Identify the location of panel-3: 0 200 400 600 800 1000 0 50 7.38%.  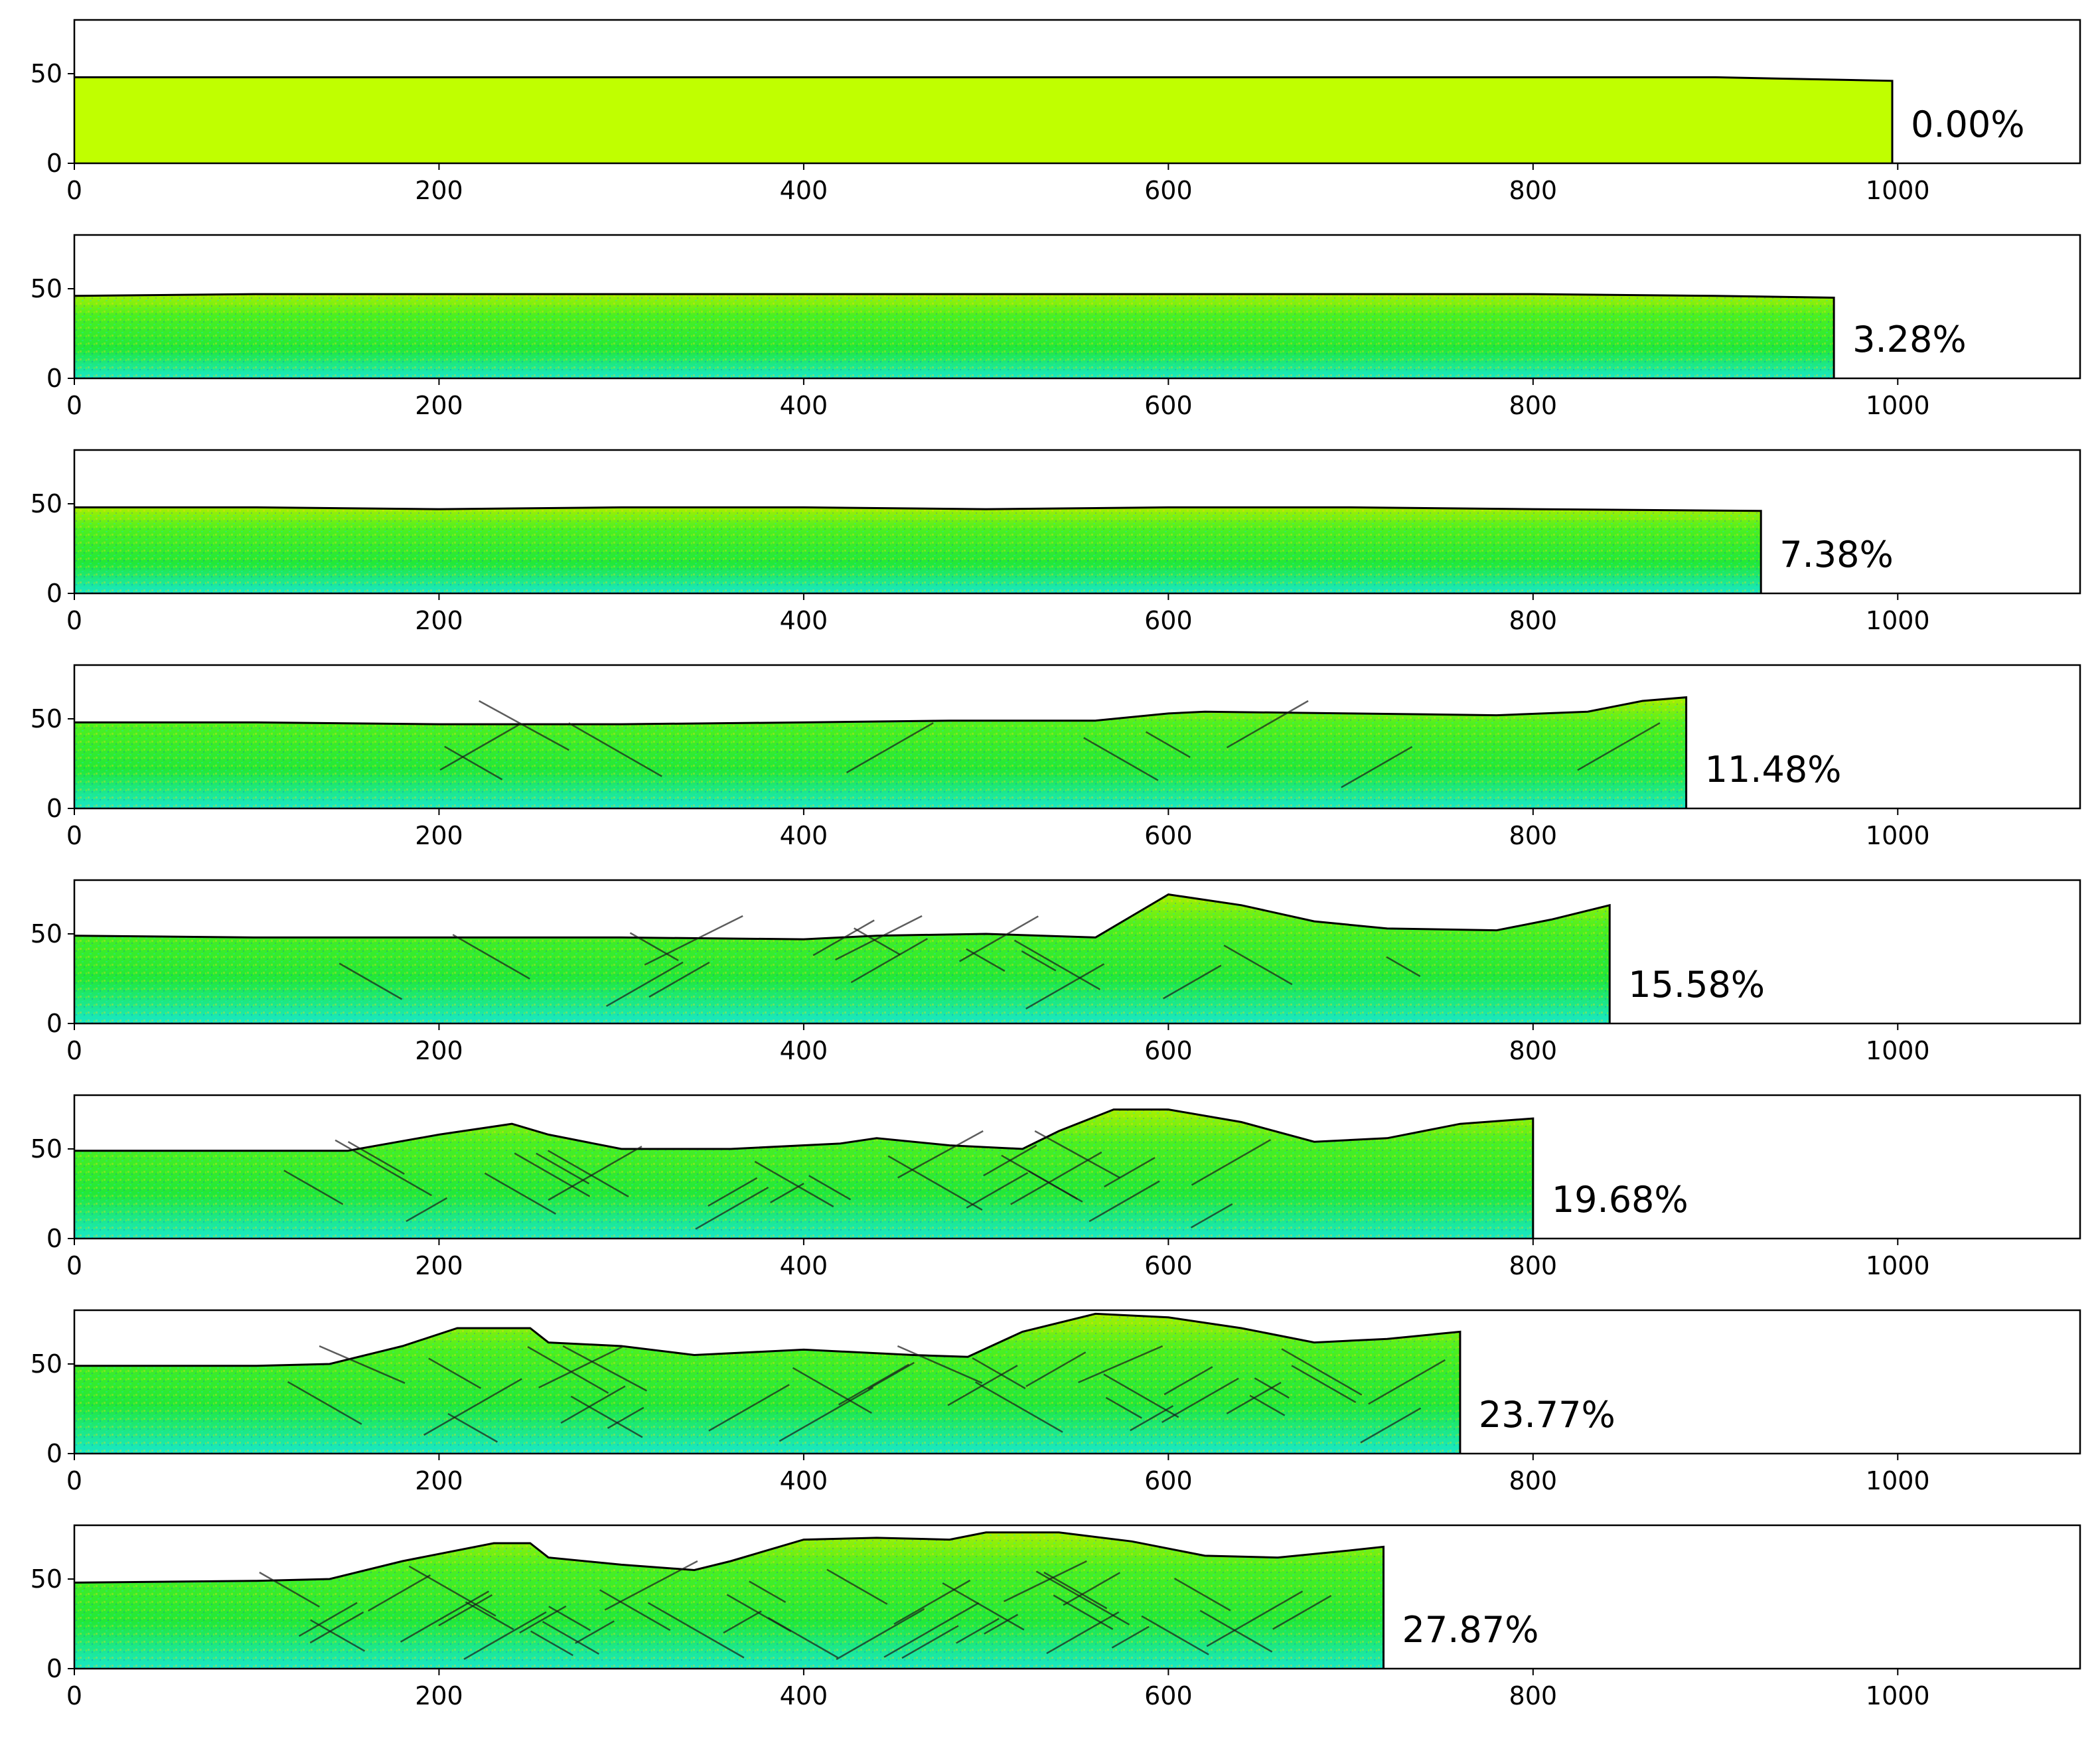
(1056, 542).